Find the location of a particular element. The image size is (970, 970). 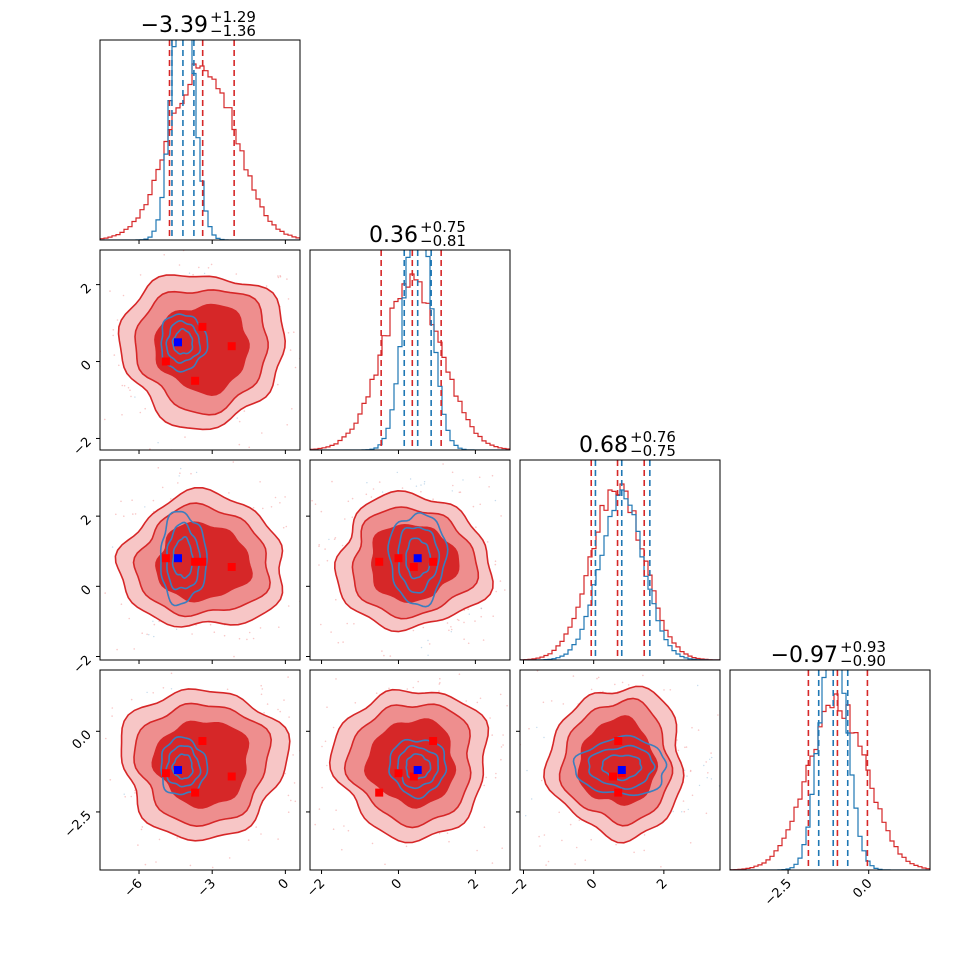

title-minus: −1.36 is located at coordinates (233, 31).